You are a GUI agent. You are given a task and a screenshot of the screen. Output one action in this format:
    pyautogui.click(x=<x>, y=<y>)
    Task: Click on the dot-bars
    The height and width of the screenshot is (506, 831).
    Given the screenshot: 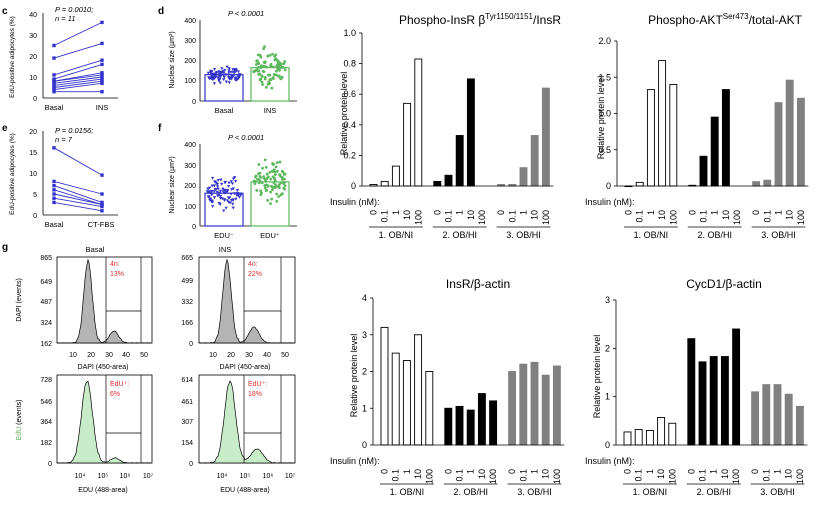 What is the action you would take?
    pyautogui.click(x=247, y=192)
    